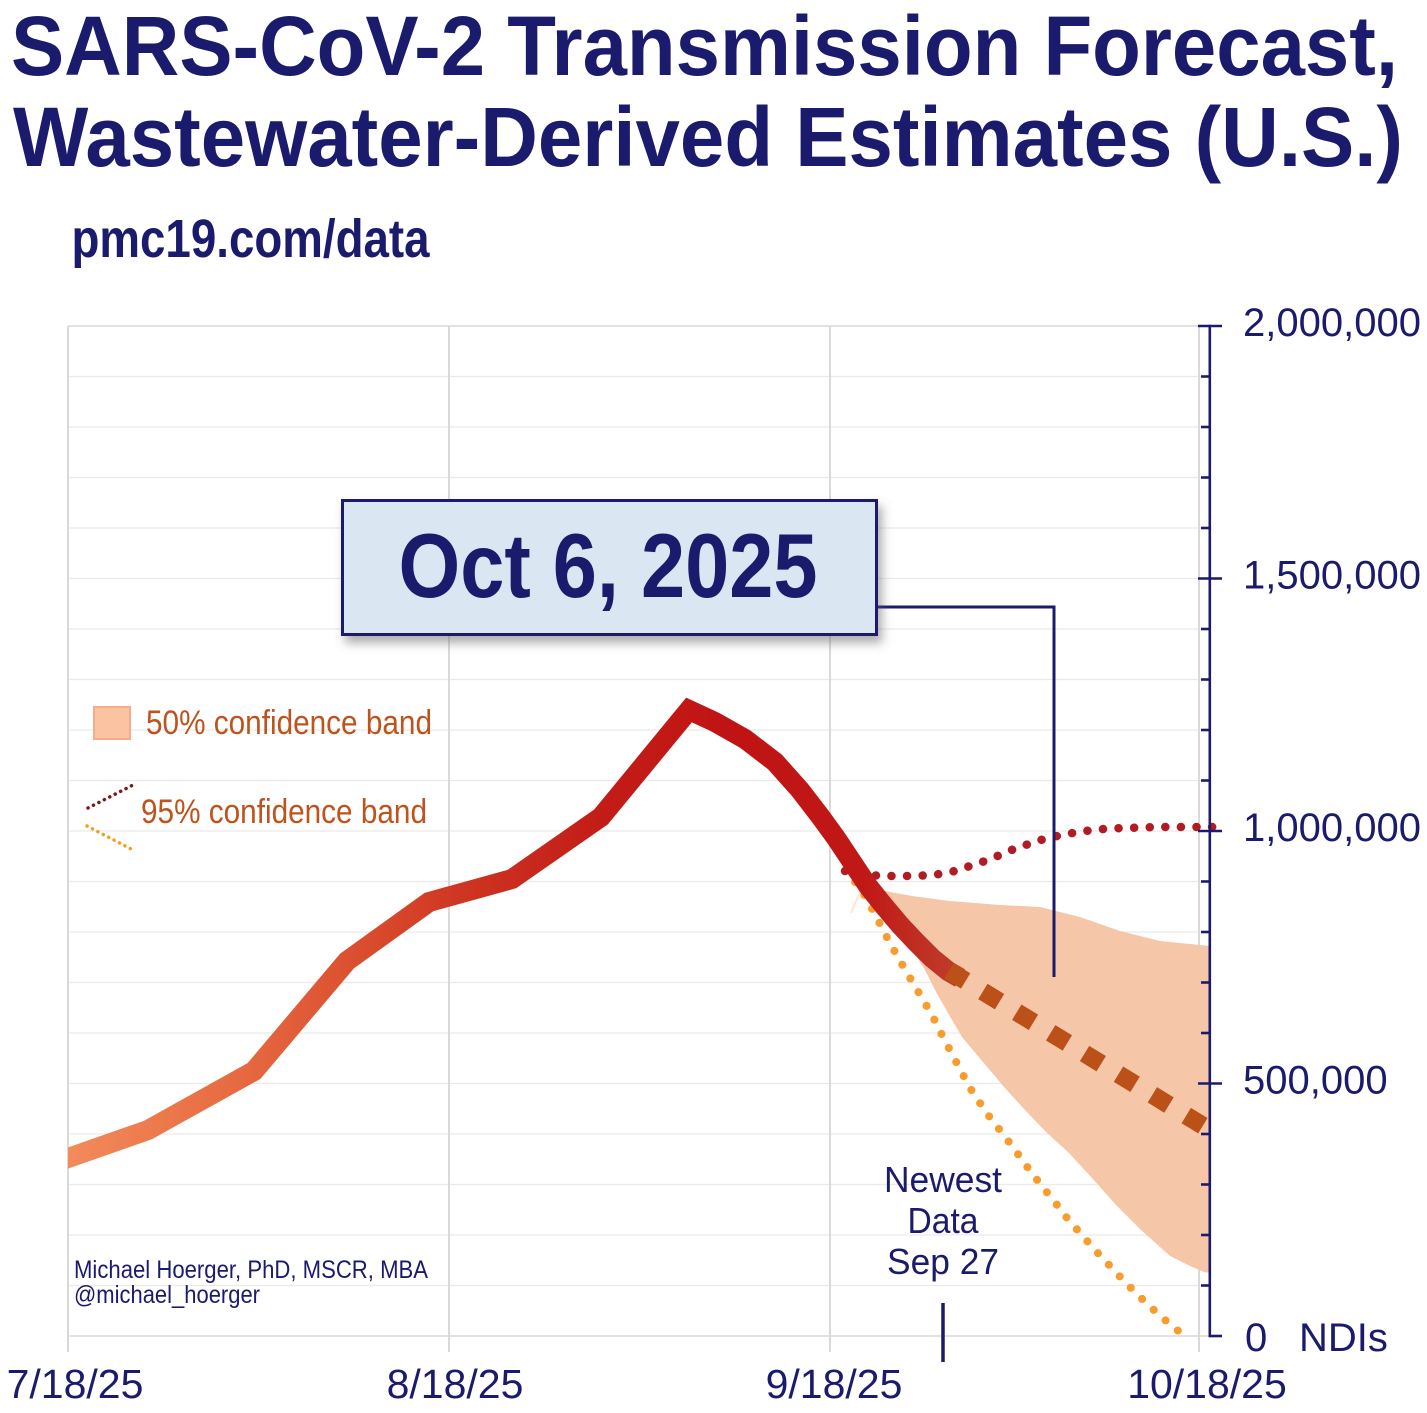  I want to click on svg-text: pmc19.com/data, so click(251, 239).